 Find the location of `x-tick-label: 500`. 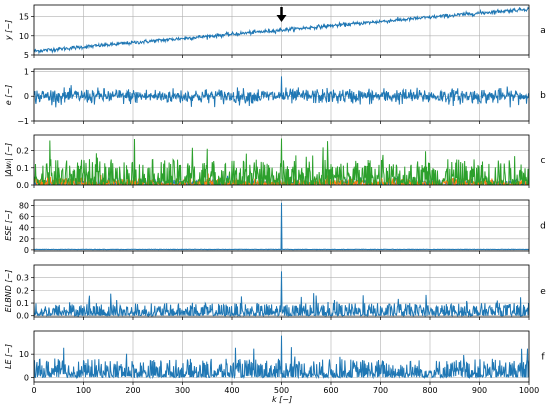

x-tick-label: 500 is located at coordinates (281, 390).